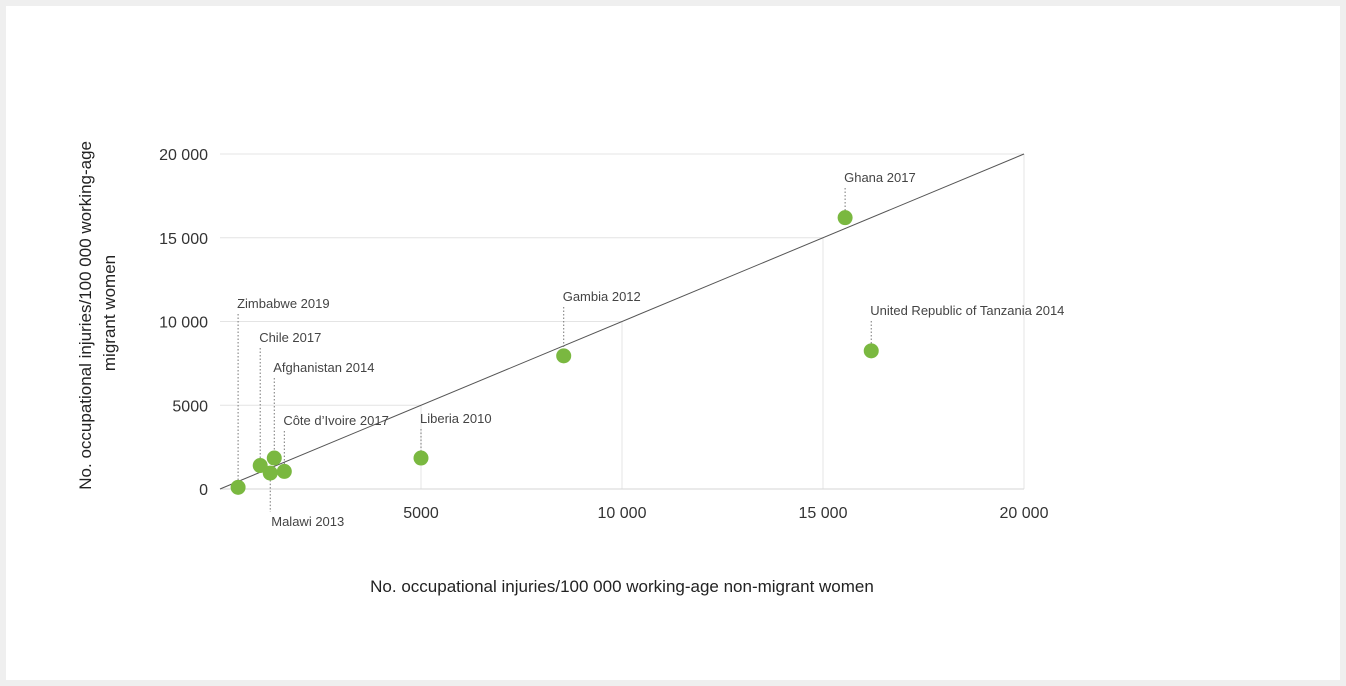 Image resolution: width=1346 pixels, height=686 pixels. I want to click on point-label: Afghanistan 2014, so click(323, 367).